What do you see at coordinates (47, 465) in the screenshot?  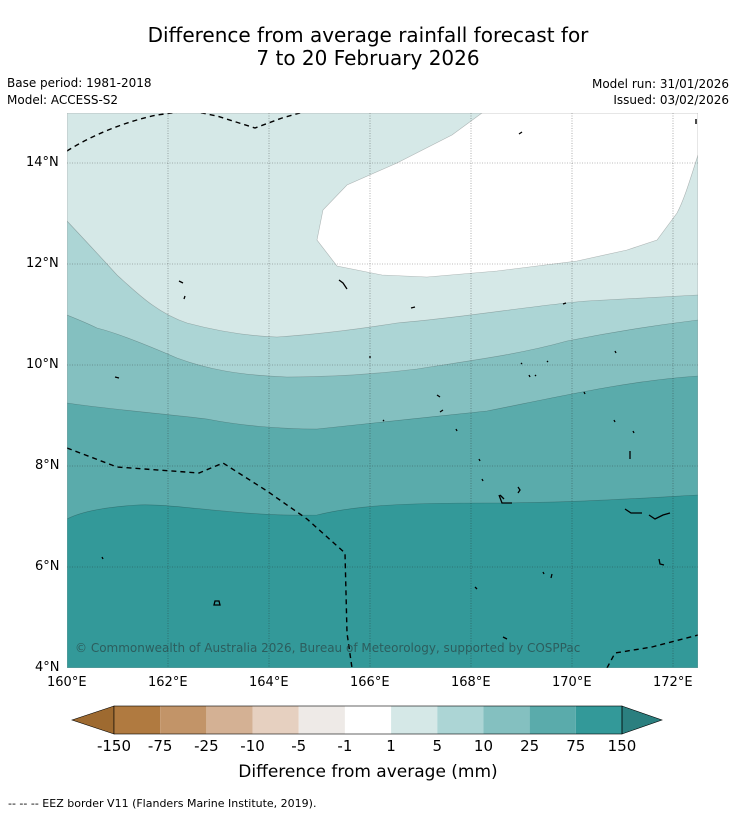 I see `lat-label-8n: 8°N` at bounding box center [47, 465].